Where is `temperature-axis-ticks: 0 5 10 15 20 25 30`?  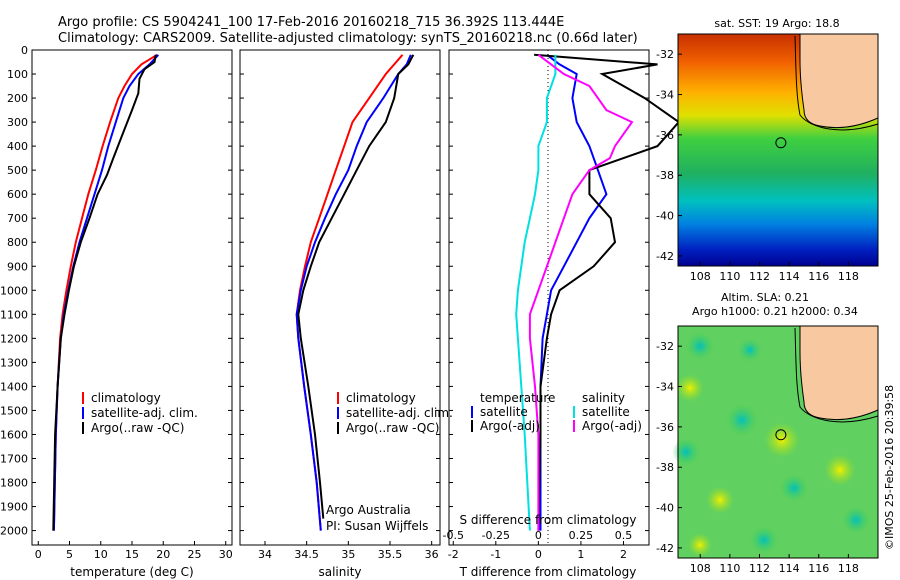 temperature-axis-ticks: 0 5 10 15 20 25 30 is located at coordinates (134, 551).